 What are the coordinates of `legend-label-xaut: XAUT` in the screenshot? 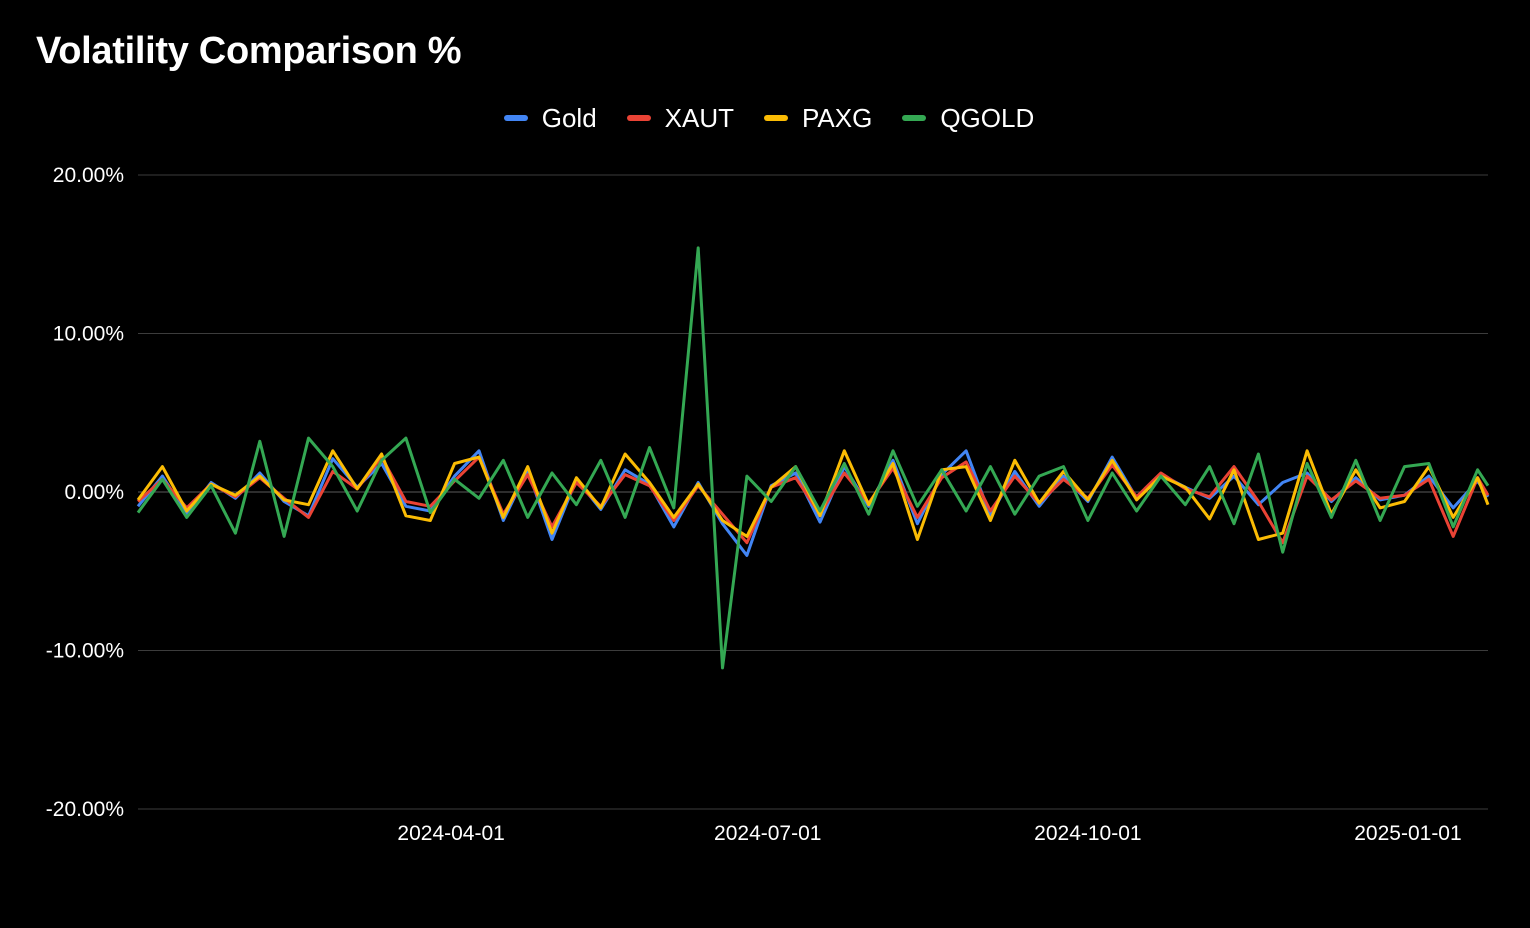 It's located at (699, 117).